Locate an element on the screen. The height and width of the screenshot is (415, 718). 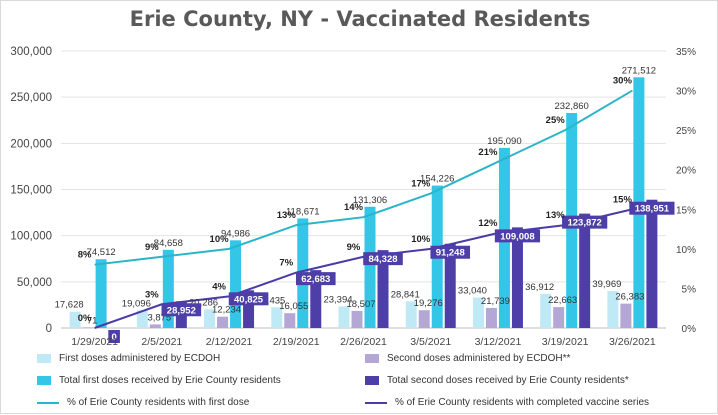
data-label-line: 21% is located at coordinates (488, 152).